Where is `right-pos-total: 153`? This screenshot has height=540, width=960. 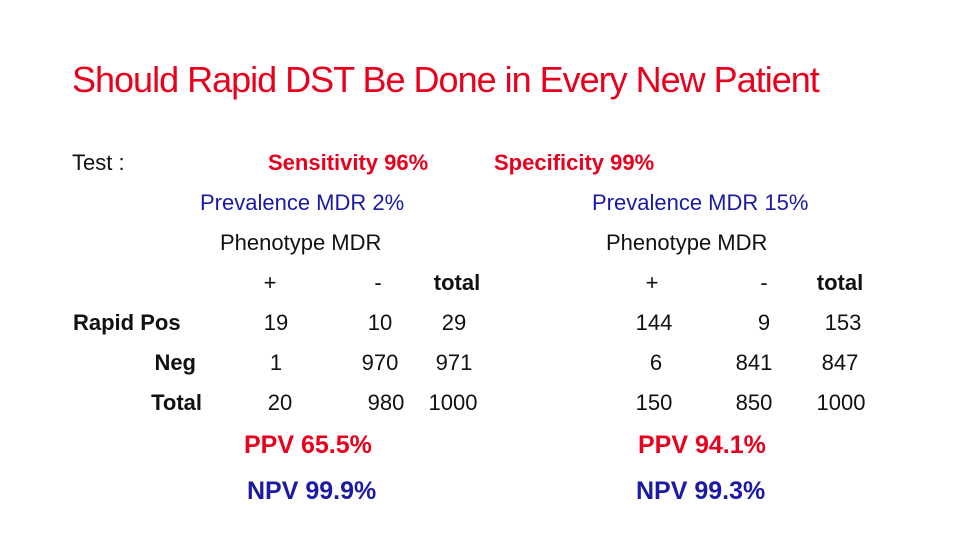
right-pos-total: 153 is located at coordinates (843, 322).